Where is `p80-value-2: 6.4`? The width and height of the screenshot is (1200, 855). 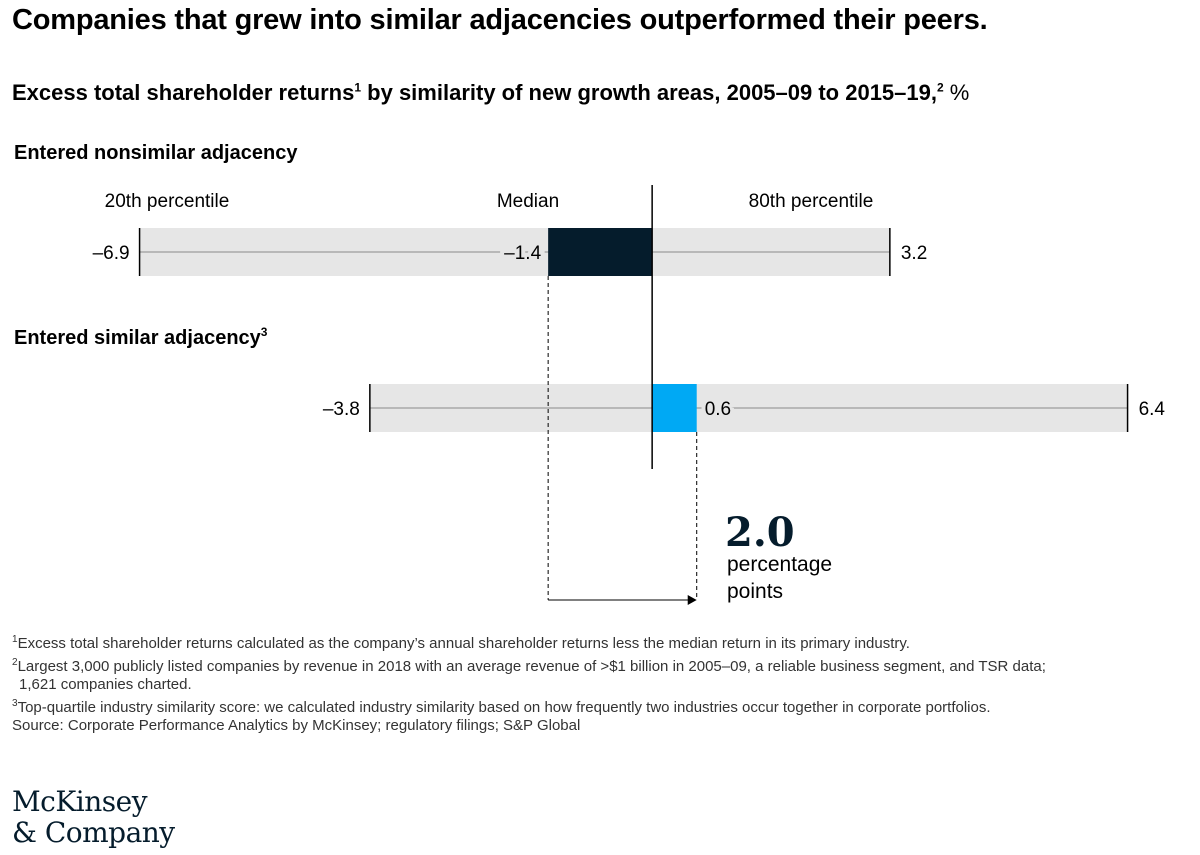 p80-value-2: 6.4 is located at coordinates (1152, 409).